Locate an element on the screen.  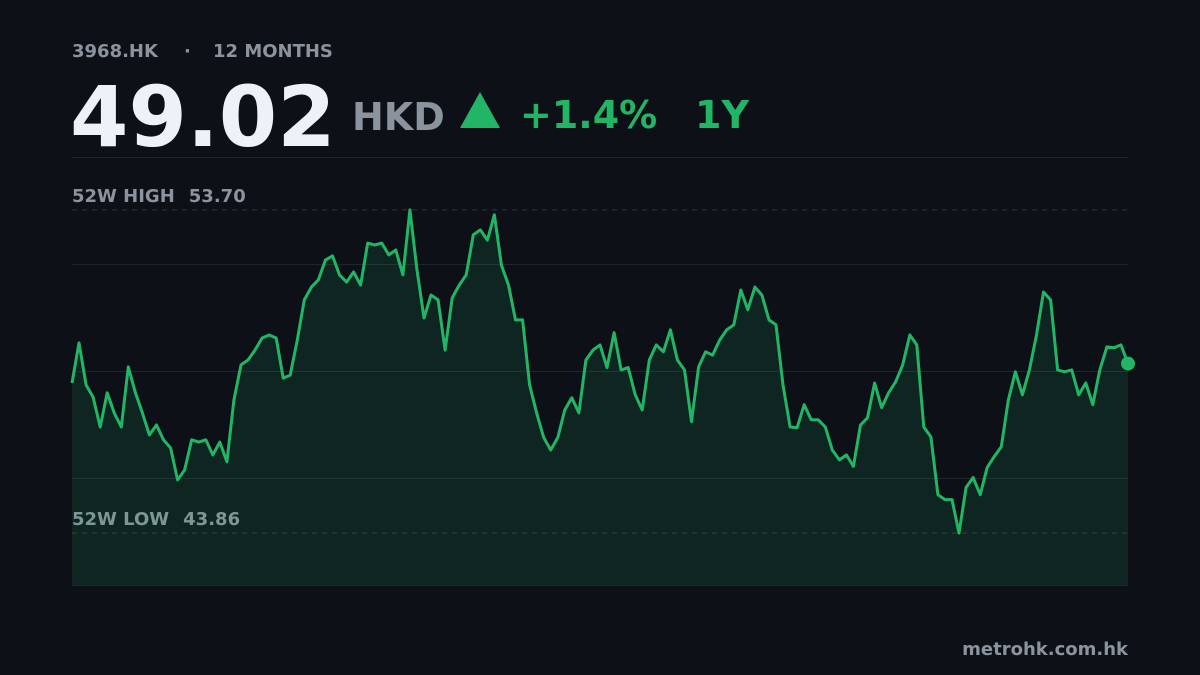
last-point is located at coordinates (1128, 363).